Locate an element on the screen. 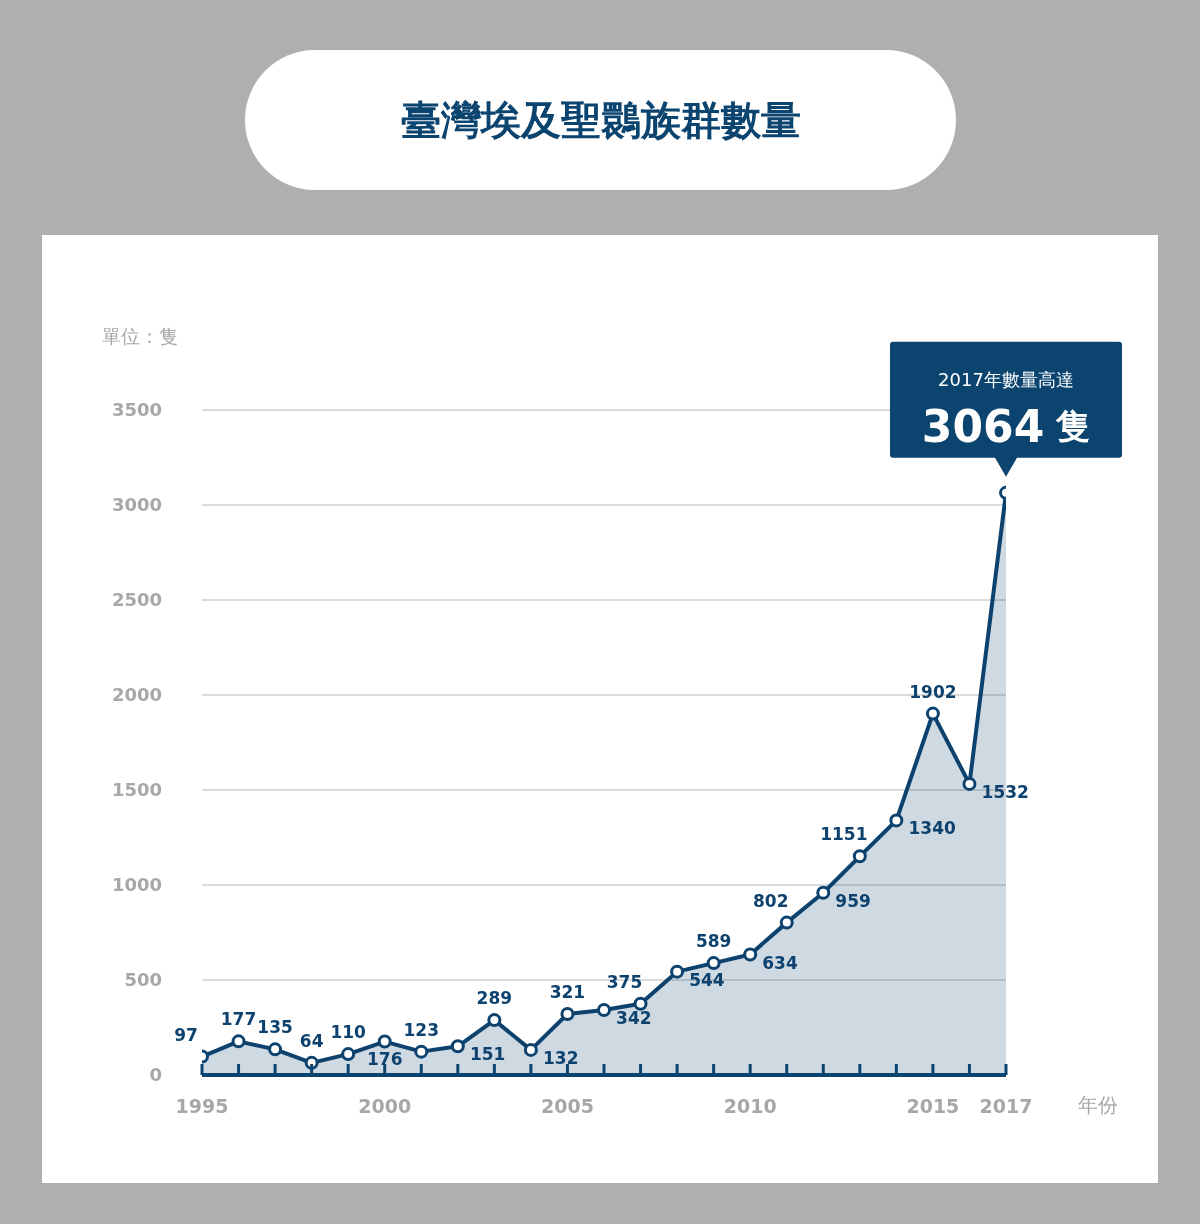  text: 2017年數量高達 is located at coordinates (1006, 380).